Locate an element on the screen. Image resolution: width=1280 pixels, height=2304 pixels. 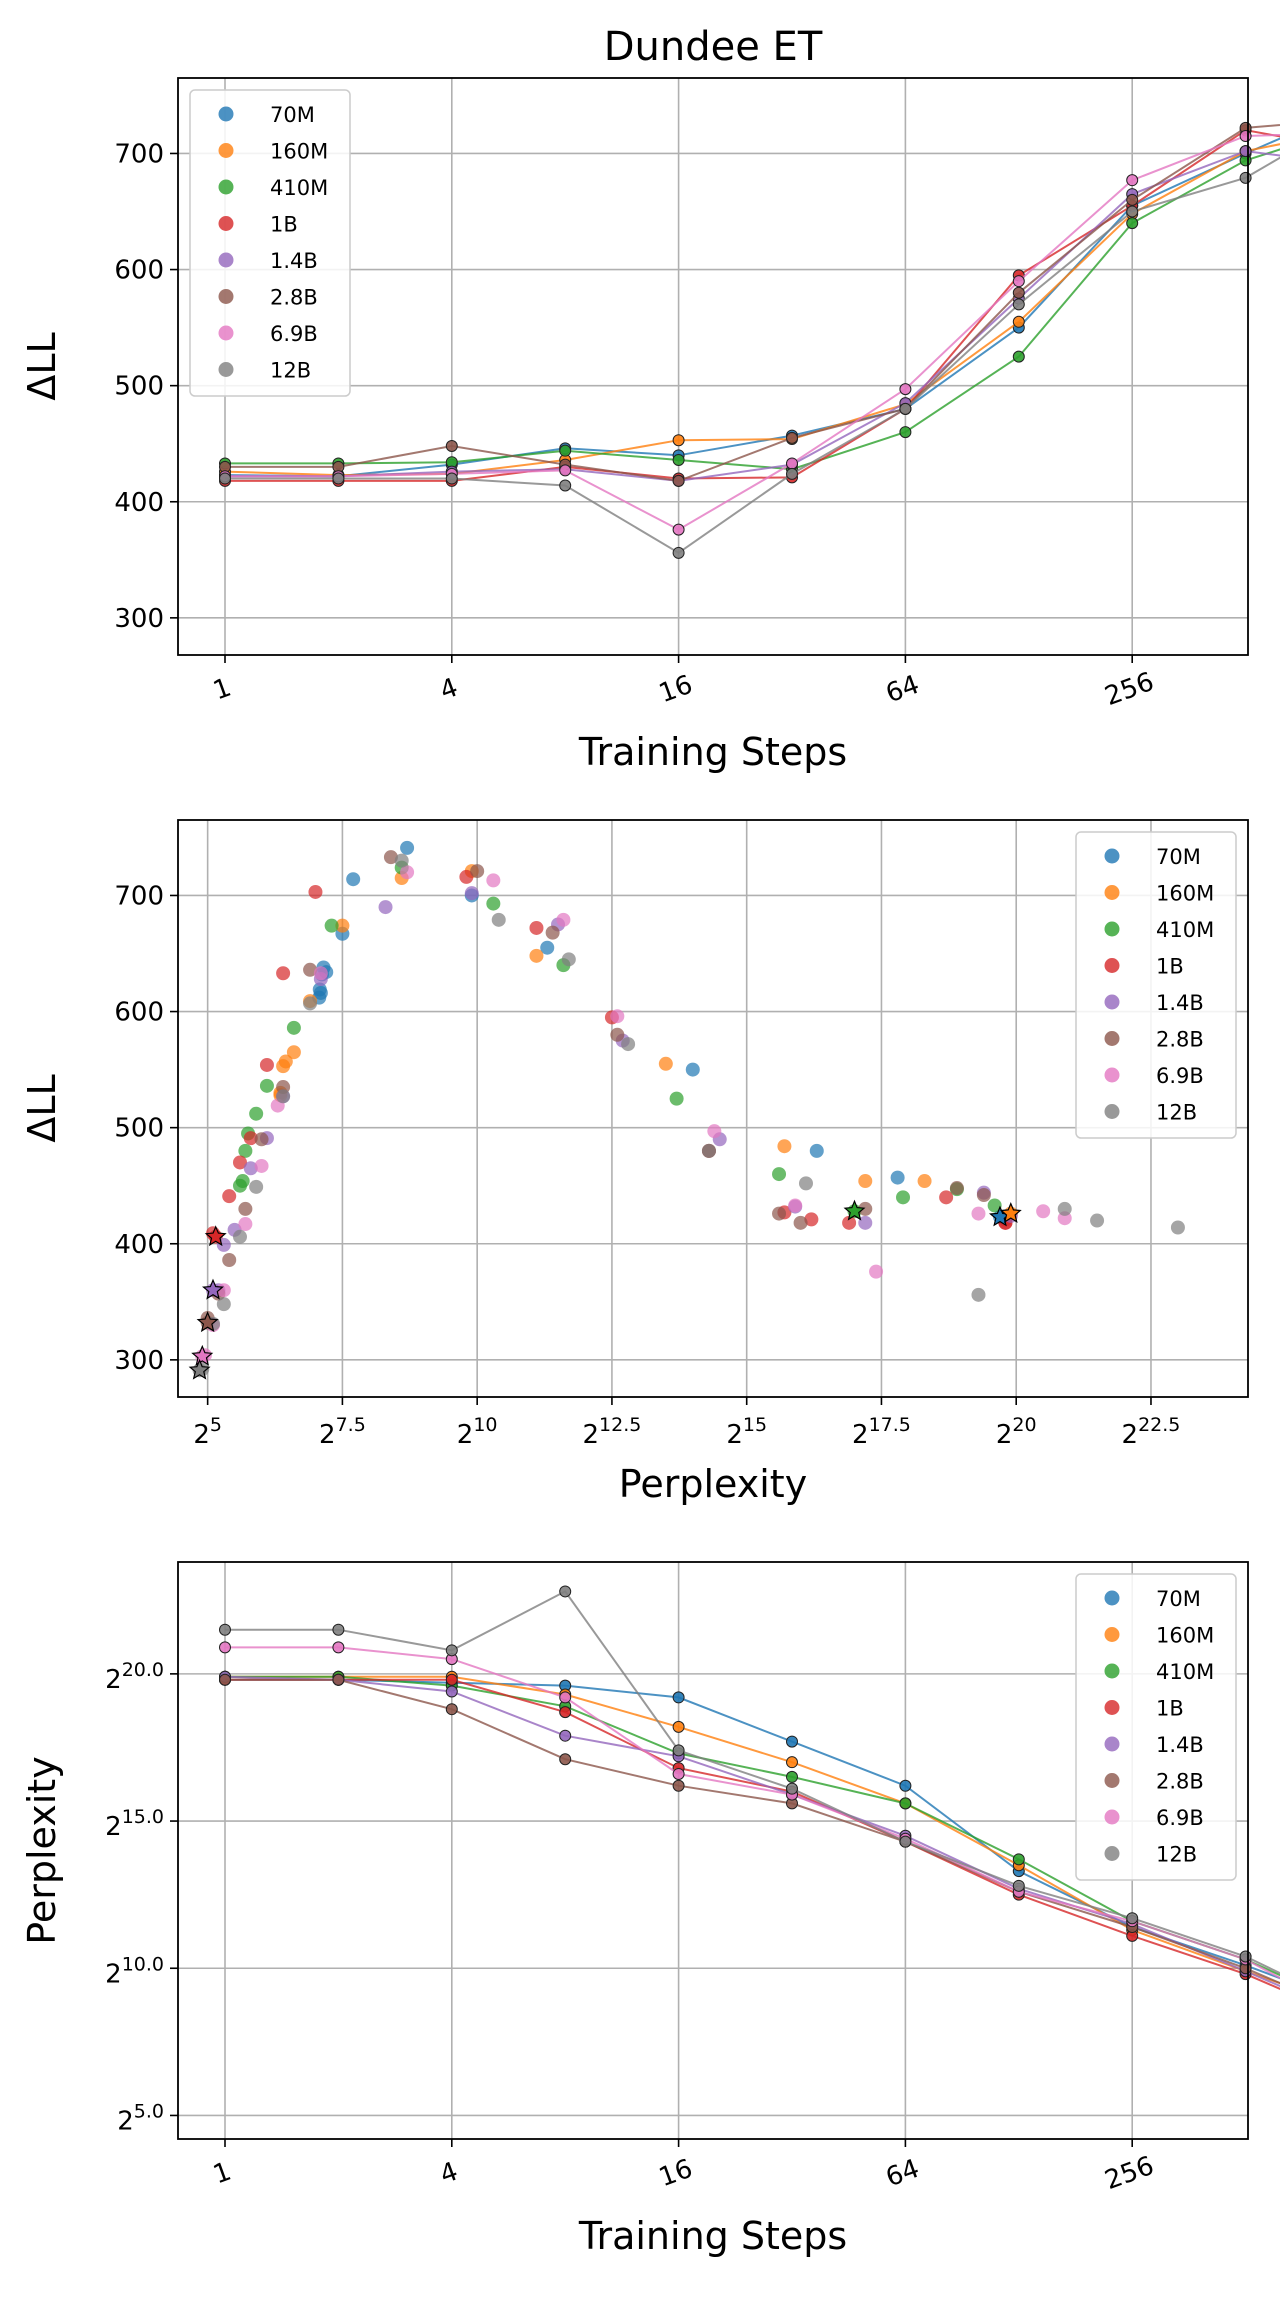
y-tick-label: 25.0 is located at coordinates (140, 2118).